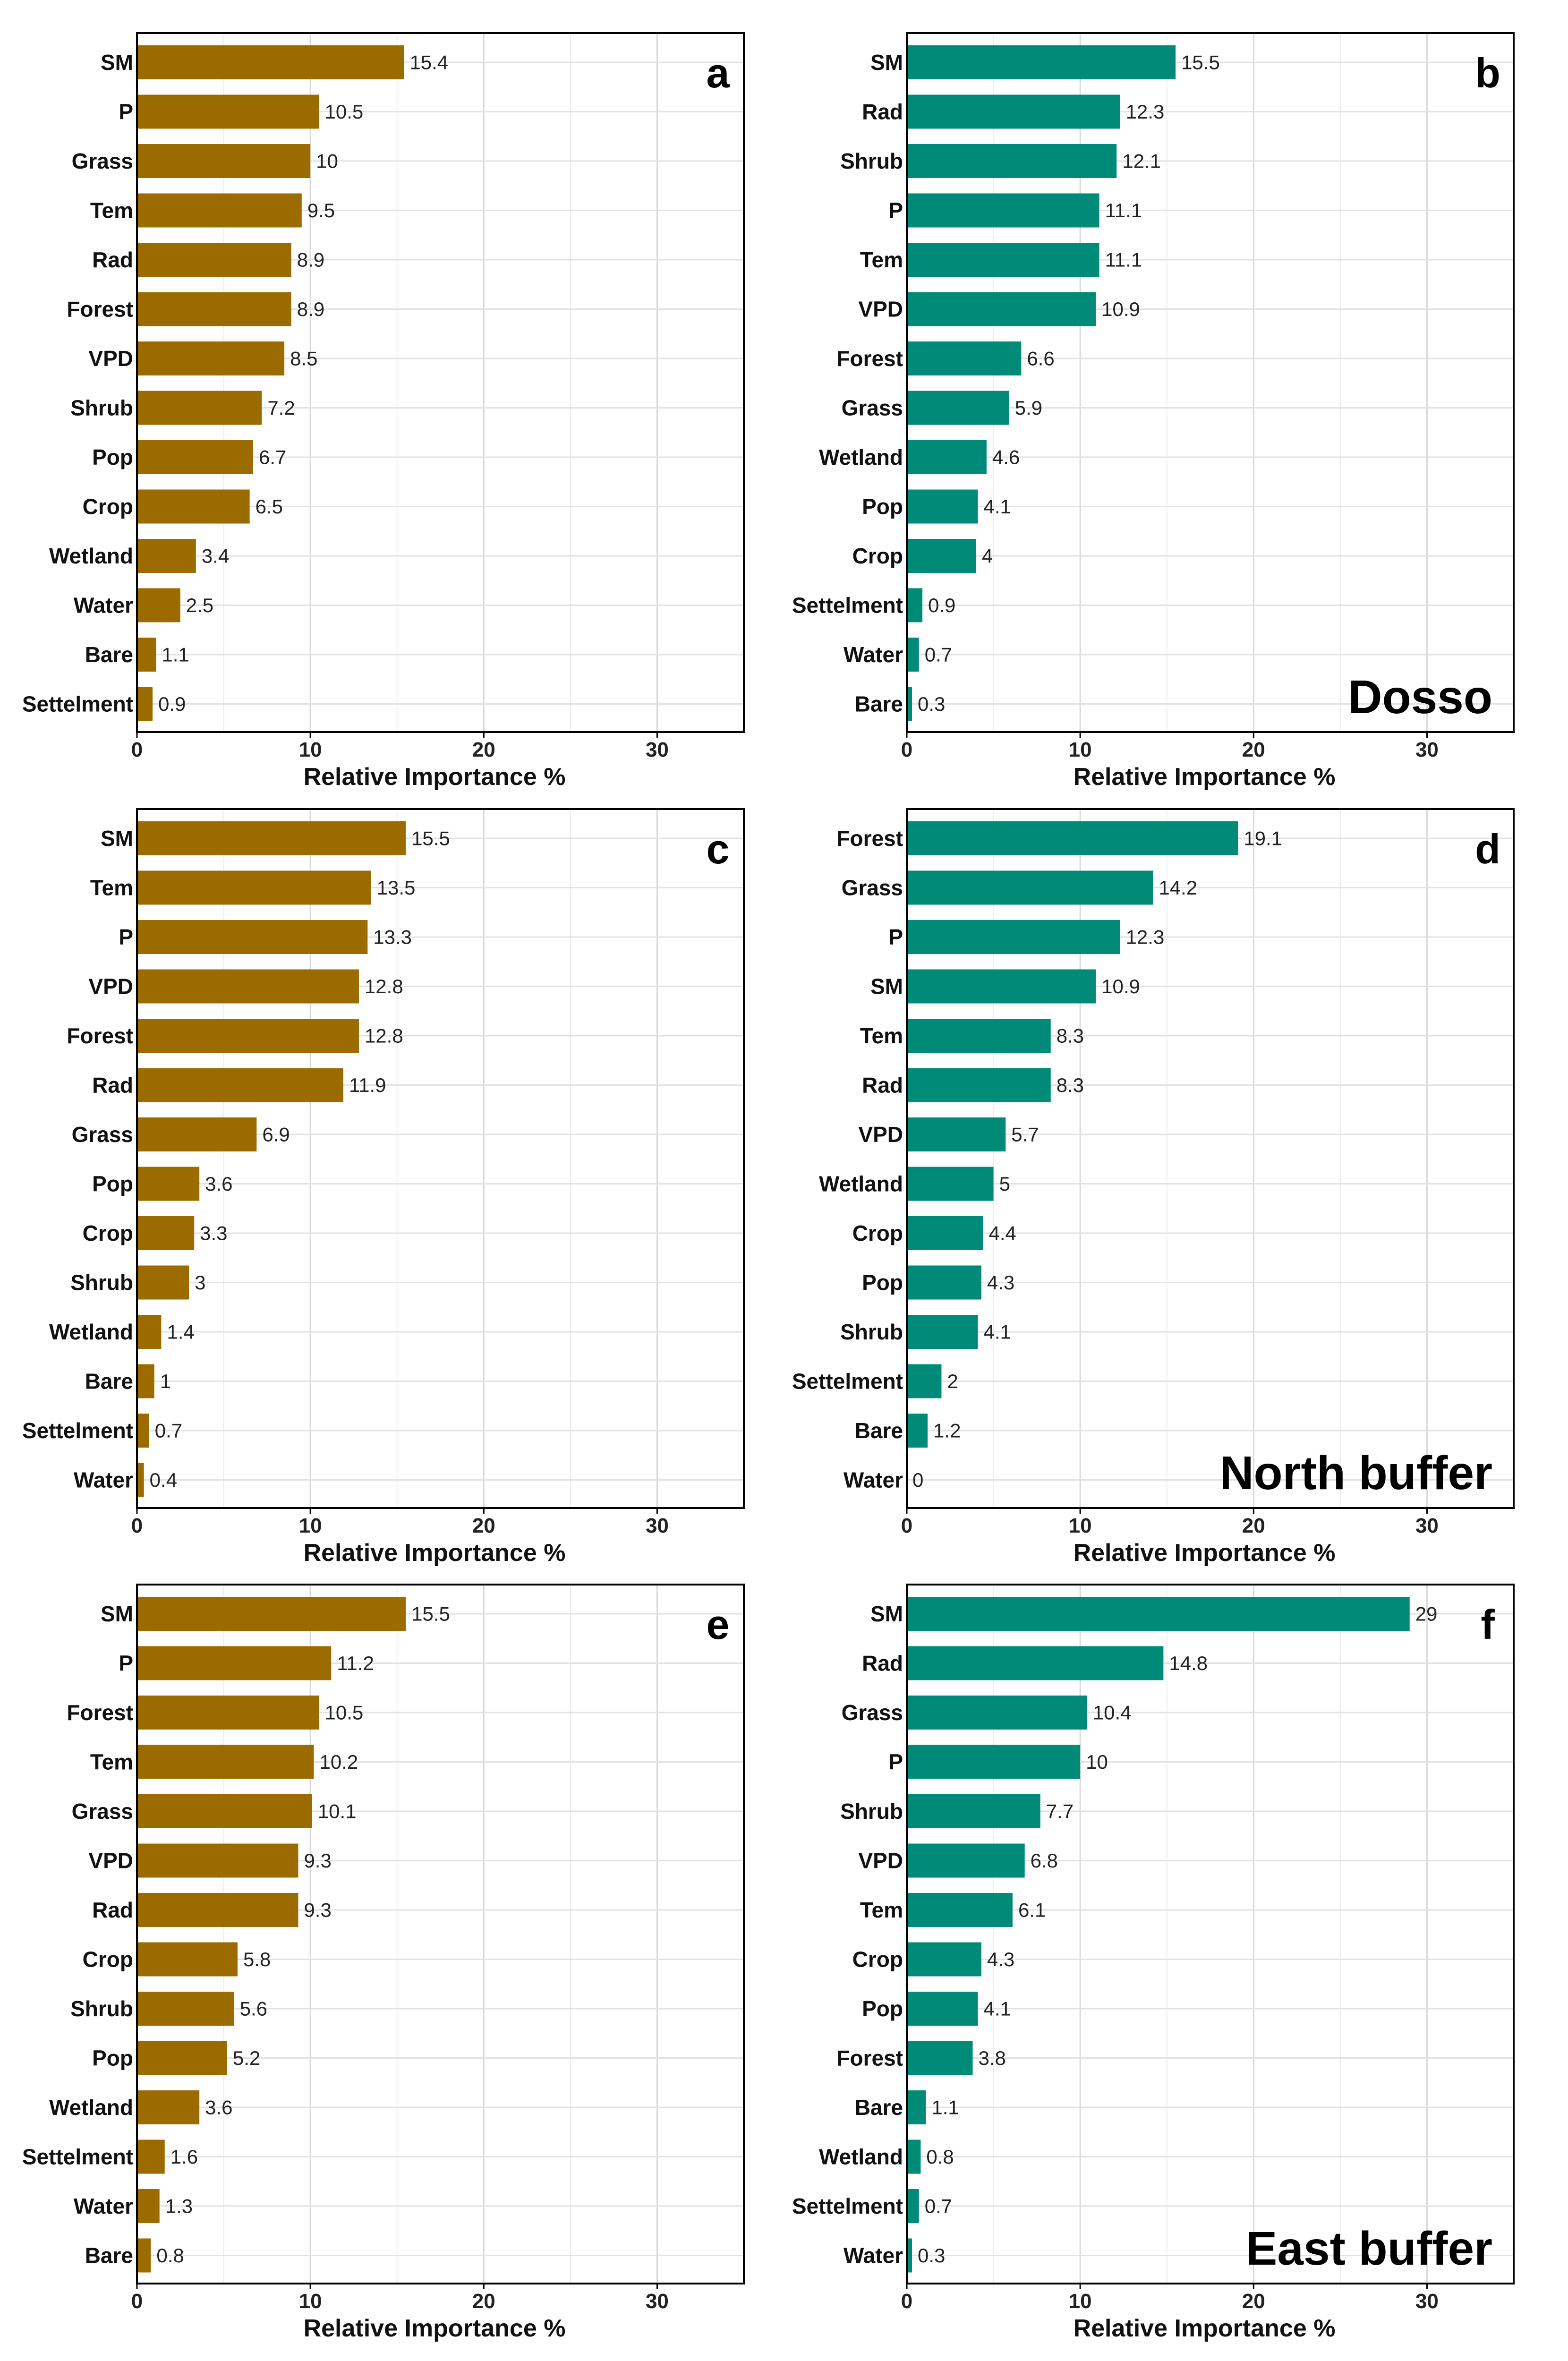  Describe the element at coordinates (1426, 1614) in the screenshot. I see `data-label: 29` at that location.